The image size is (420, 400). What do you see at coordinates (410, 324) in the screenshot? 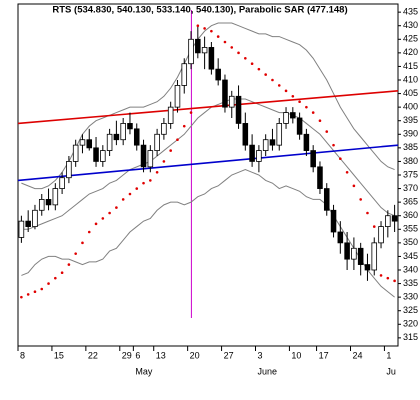
I see `y-tick-label: 320` at bounding box center [410, 324].